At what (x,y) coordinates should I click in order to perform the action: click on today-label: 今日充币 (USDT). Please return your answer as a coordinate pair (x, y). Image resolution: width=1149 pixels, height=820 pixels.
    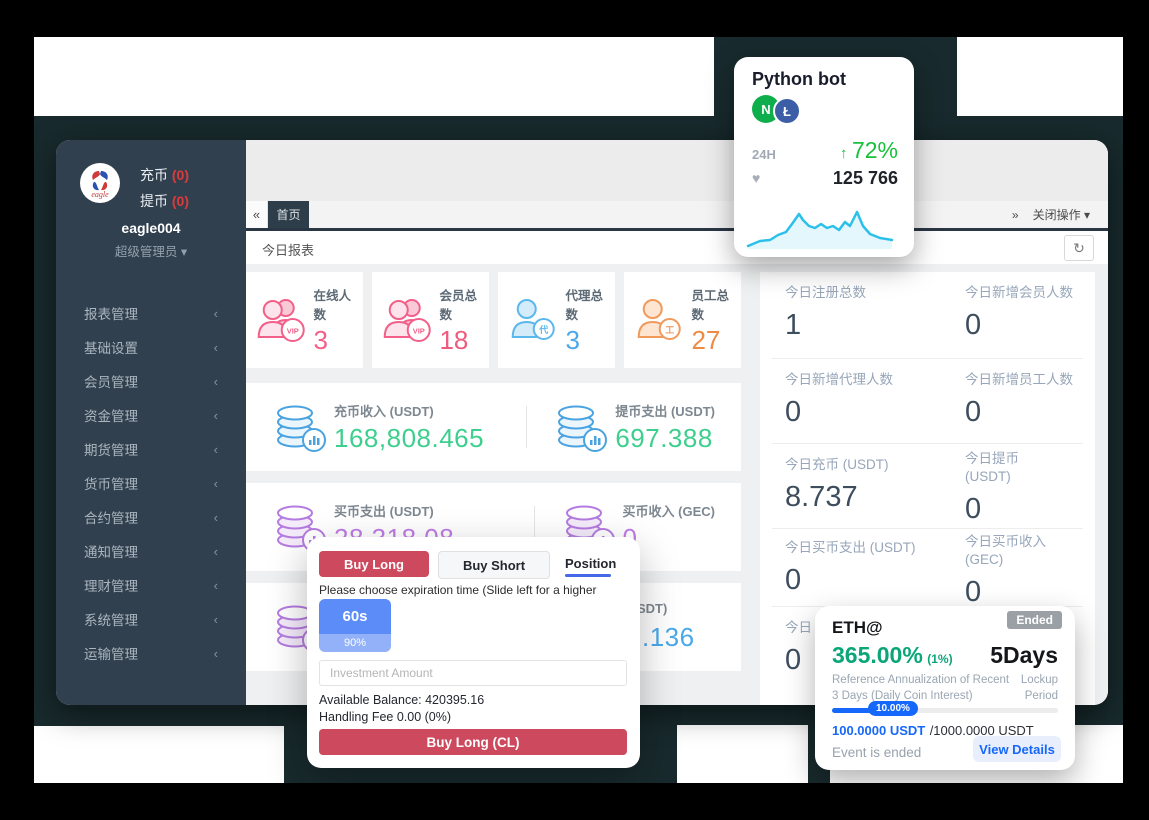
    Looking at the image, I should click on (837, 464).